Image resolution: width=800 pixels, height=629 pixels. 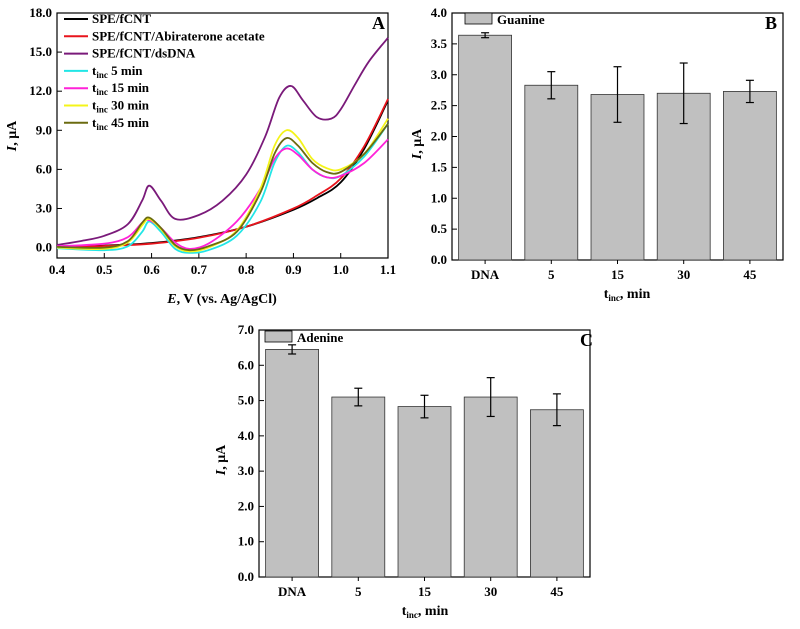 I want to click on panel-a-y-axis-label: I, μA, so click(x=12, y=136).